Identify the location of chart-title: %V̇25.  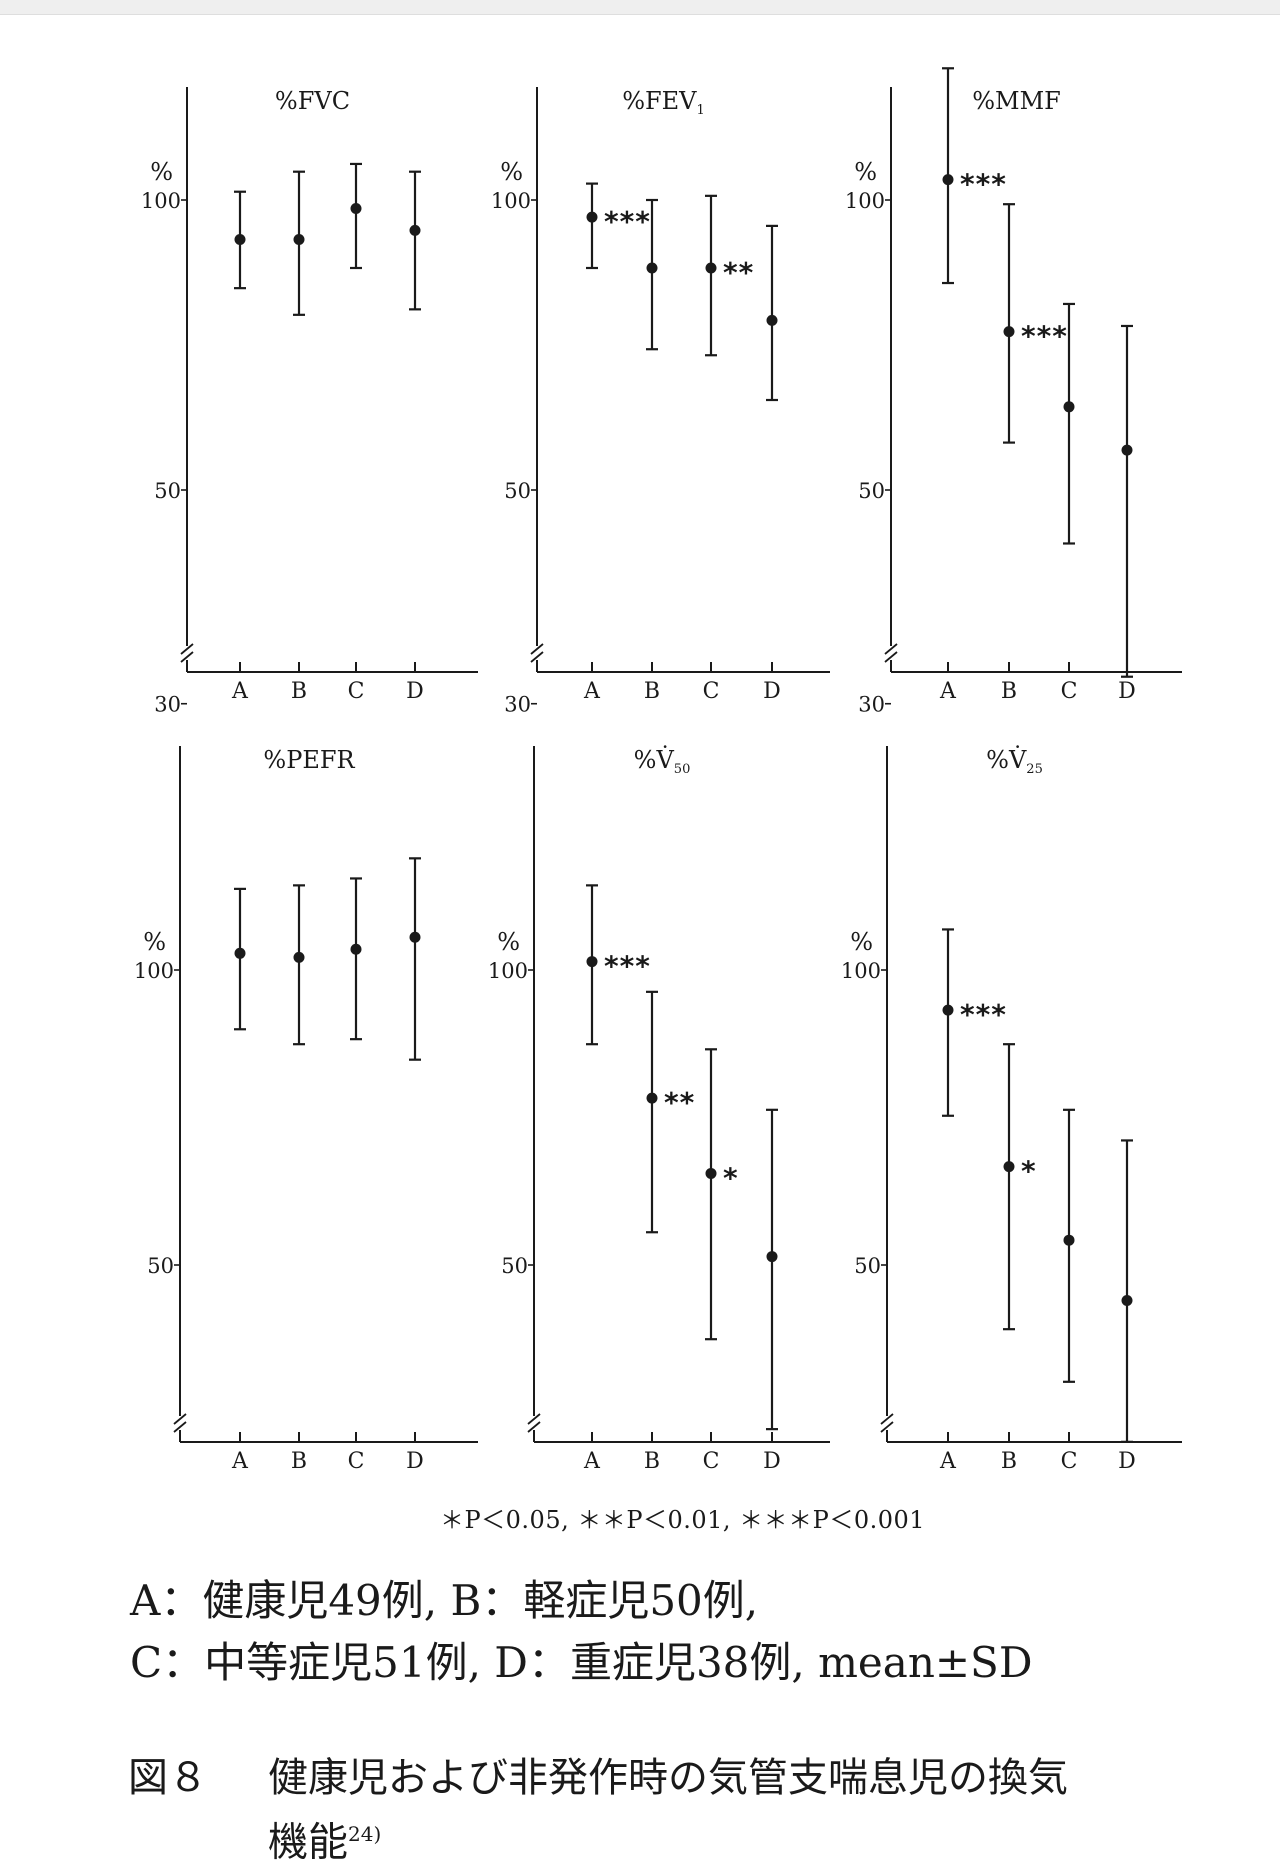
(1014, 761).